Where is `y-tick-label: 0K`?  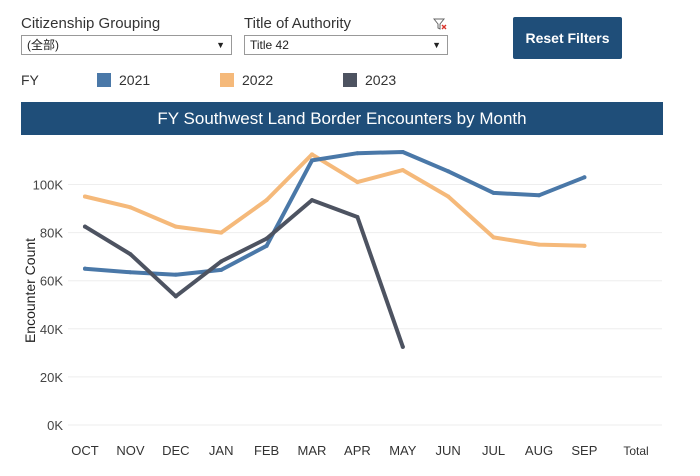
y-tick-label: 0K is located at coordinates (55, 425).